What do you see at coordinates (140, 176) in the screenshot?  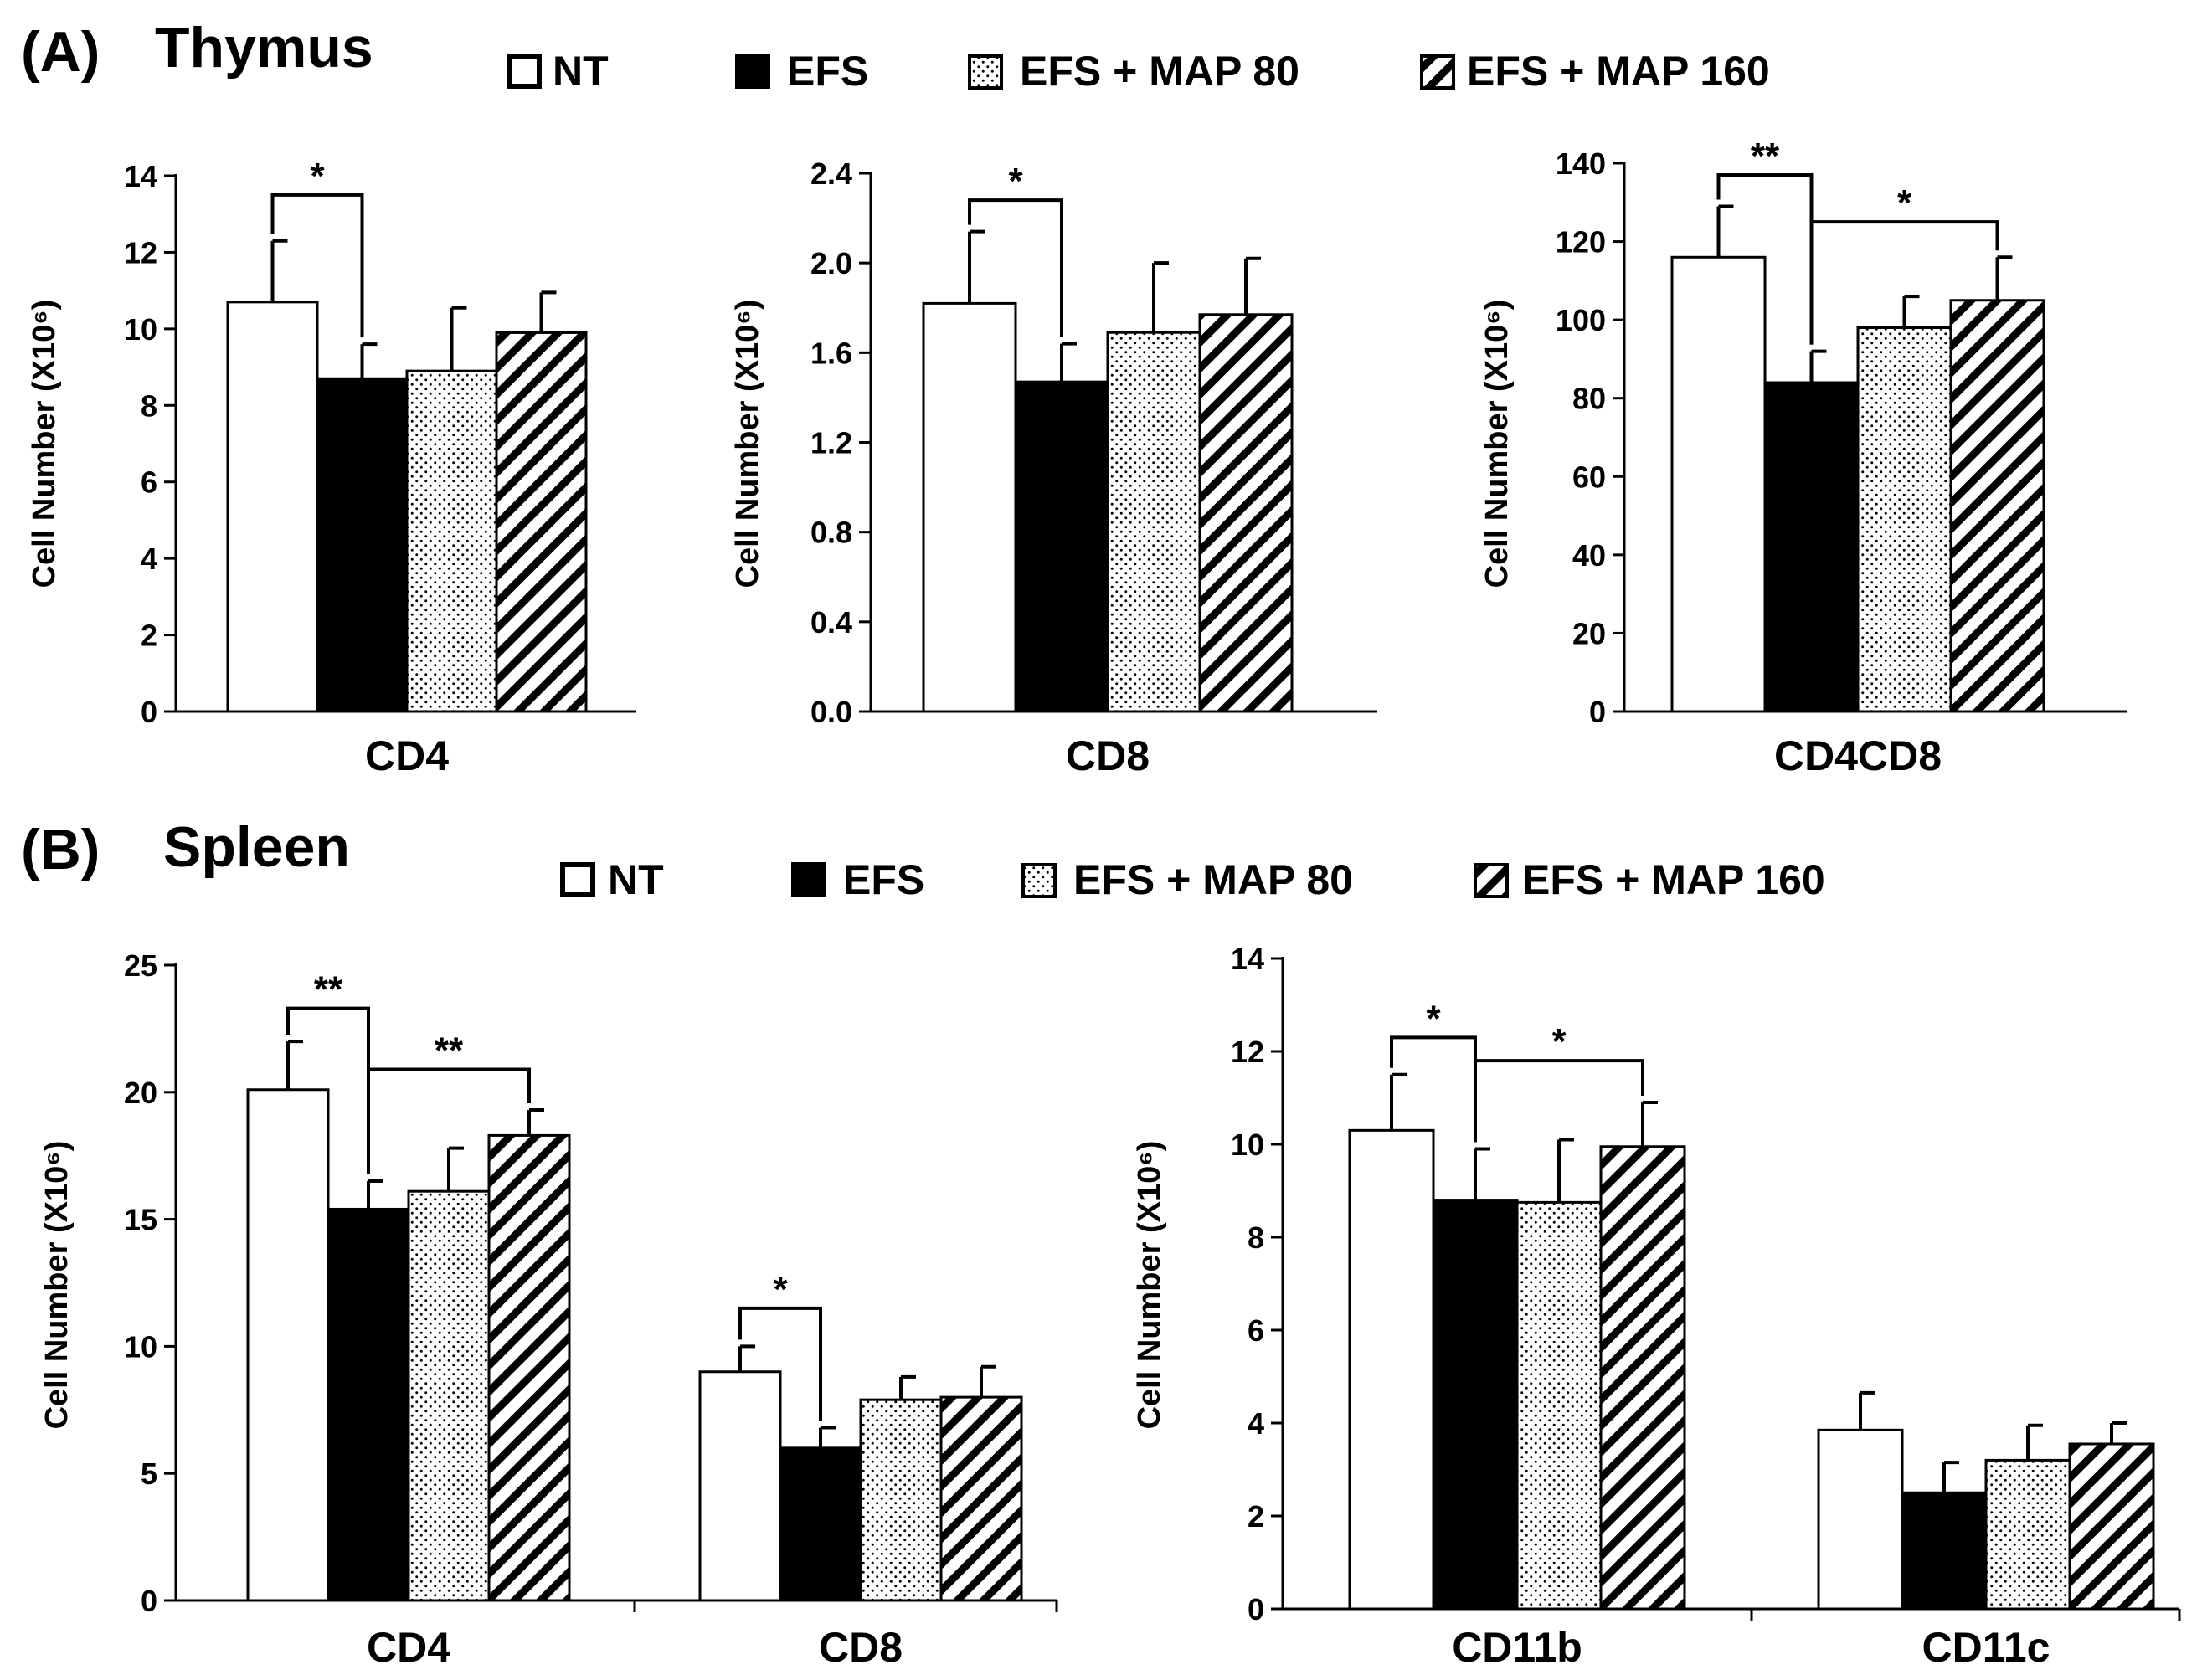 I see `y-tick-label: 14` at bounding box center [140, 176].